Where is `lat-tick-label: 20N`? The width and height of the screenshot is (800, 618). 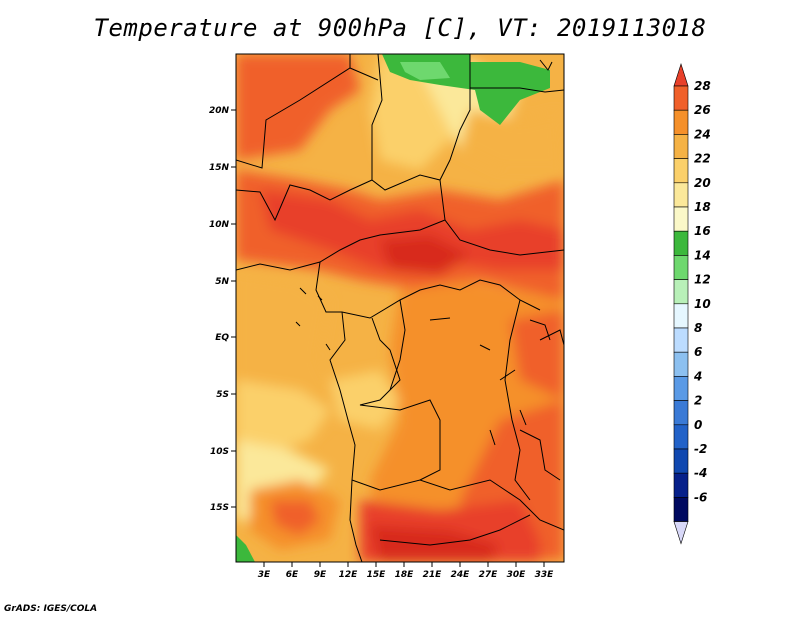
lat-tick-label: 20N is located at coordinates (219, 111).